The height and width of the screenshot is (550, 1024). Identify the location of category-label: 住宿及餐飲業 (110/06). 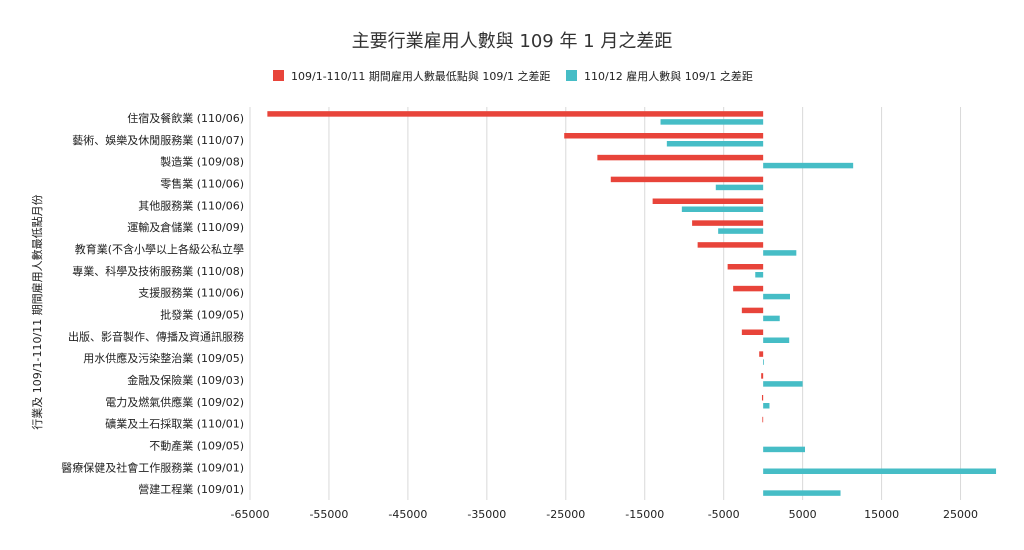
(185, 118).